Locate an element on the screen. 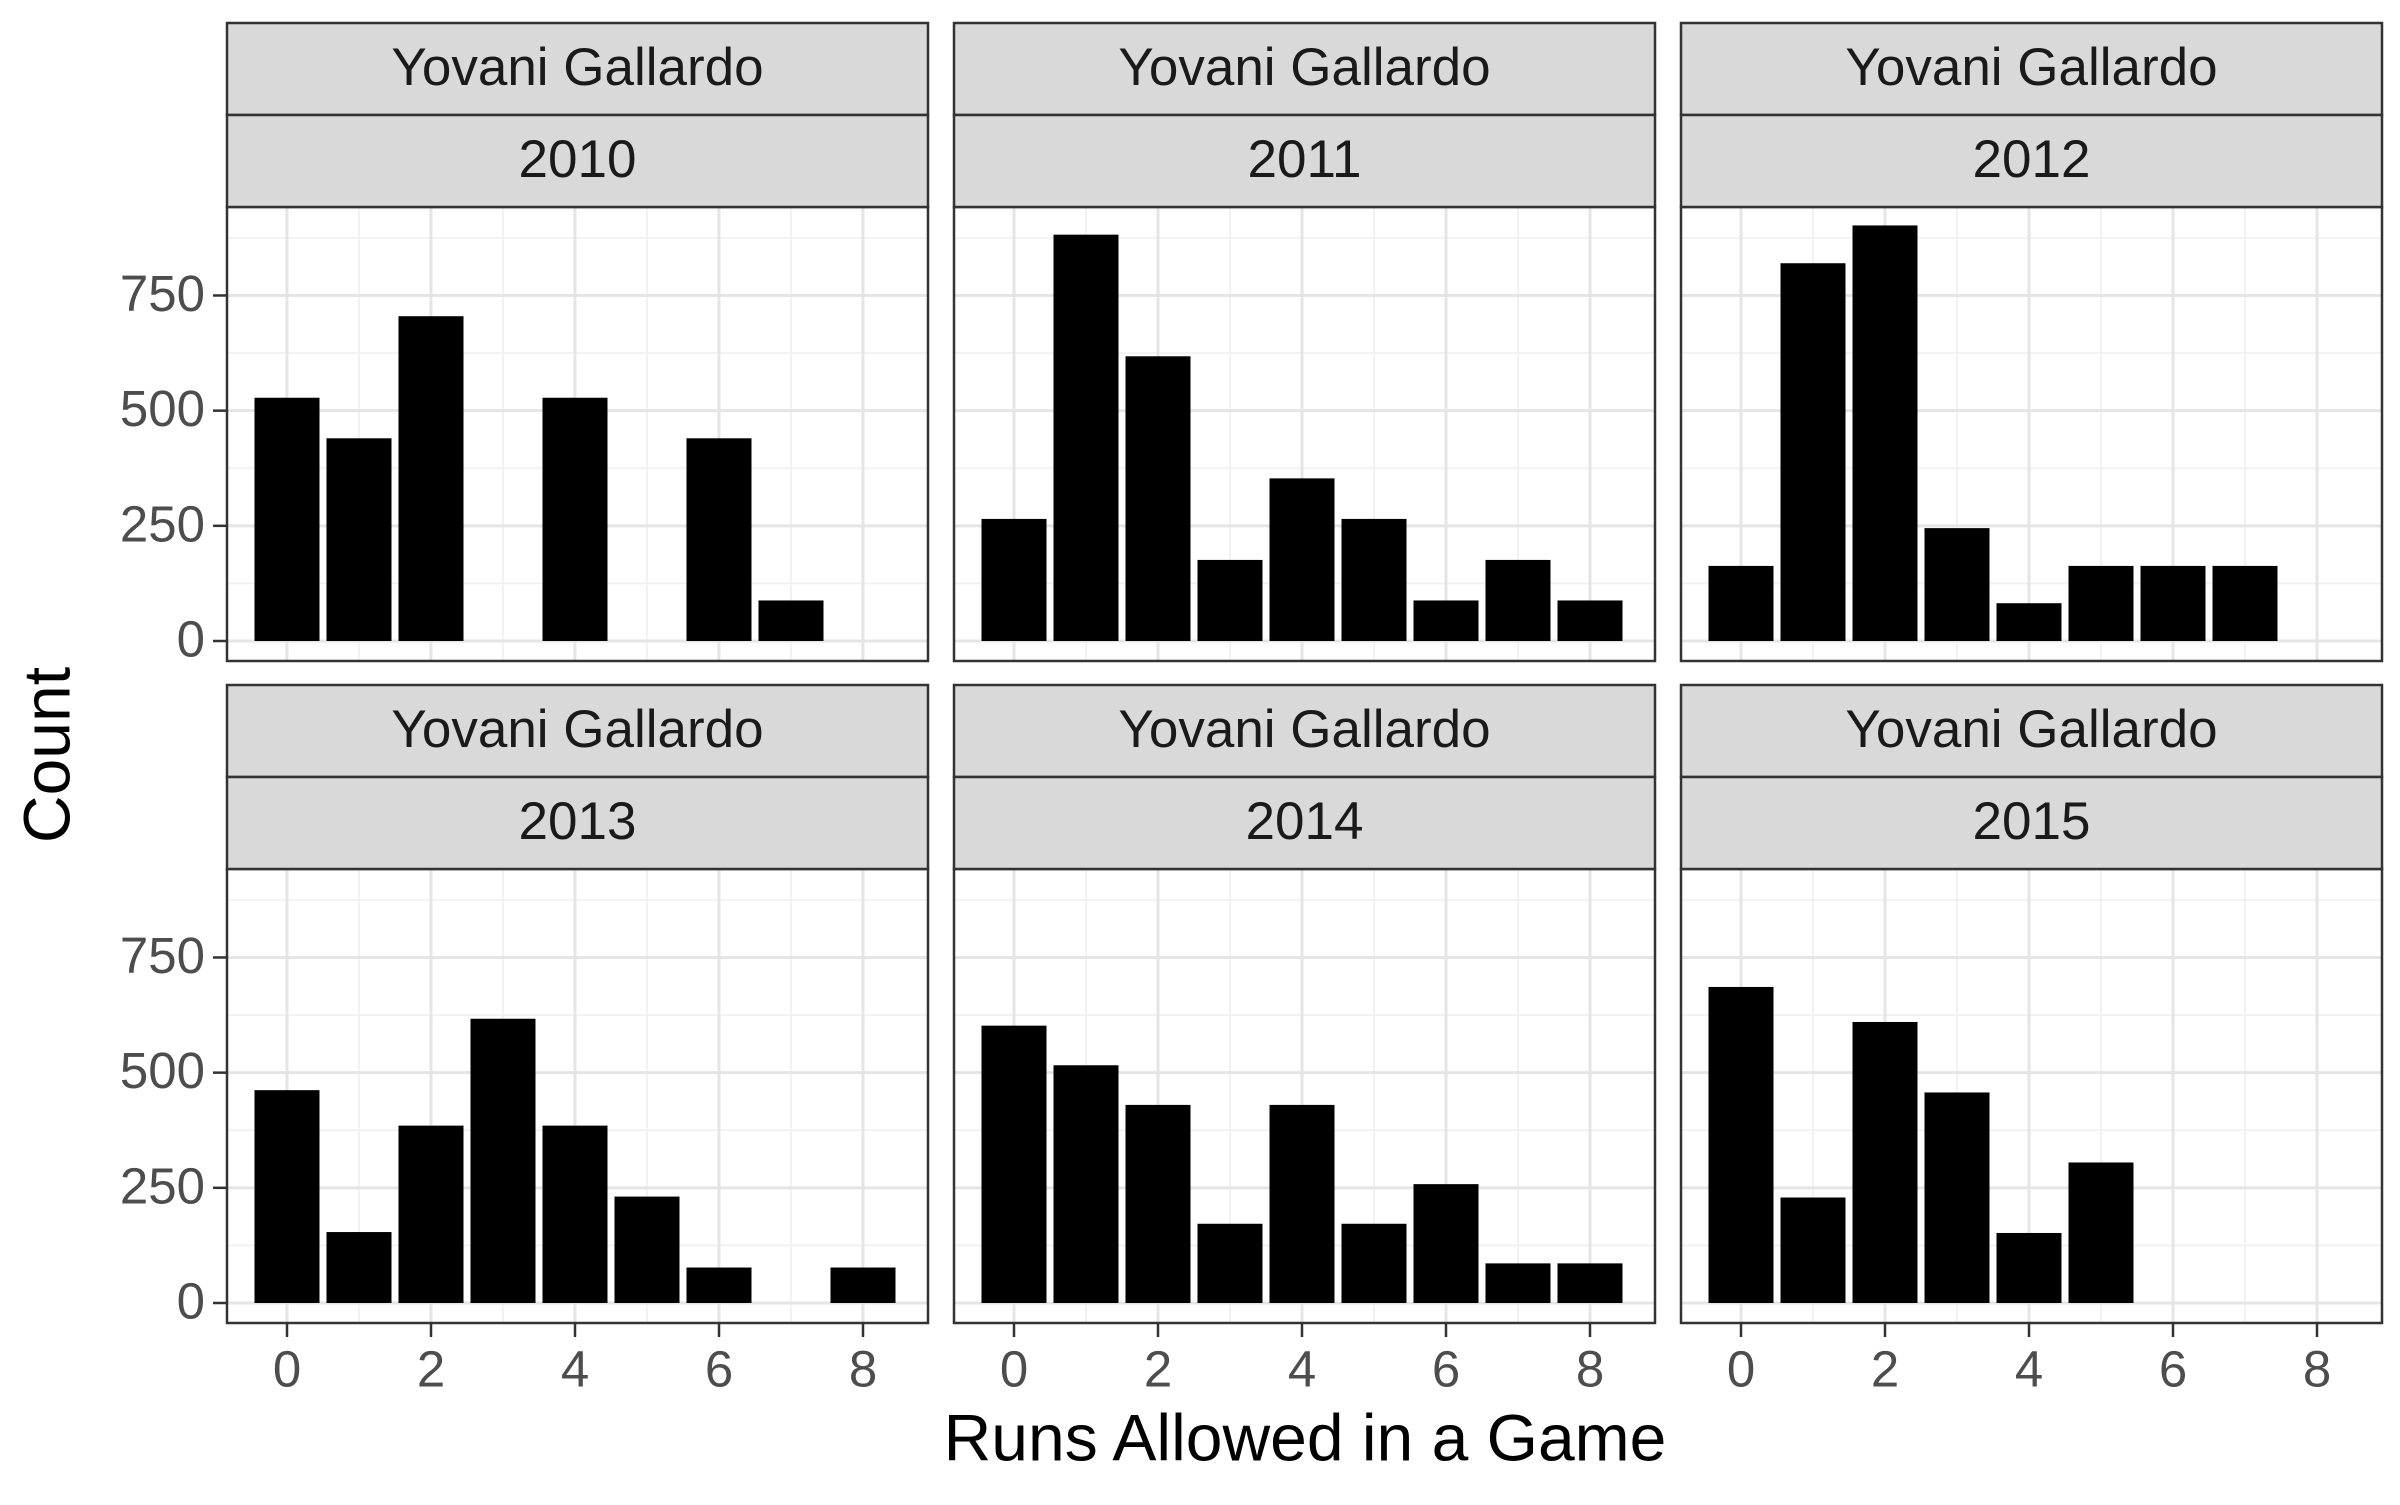 The height and width of the screenshot is (1505, 2400). strip-year-label: 2014 is located at coordinates (1305, 821).